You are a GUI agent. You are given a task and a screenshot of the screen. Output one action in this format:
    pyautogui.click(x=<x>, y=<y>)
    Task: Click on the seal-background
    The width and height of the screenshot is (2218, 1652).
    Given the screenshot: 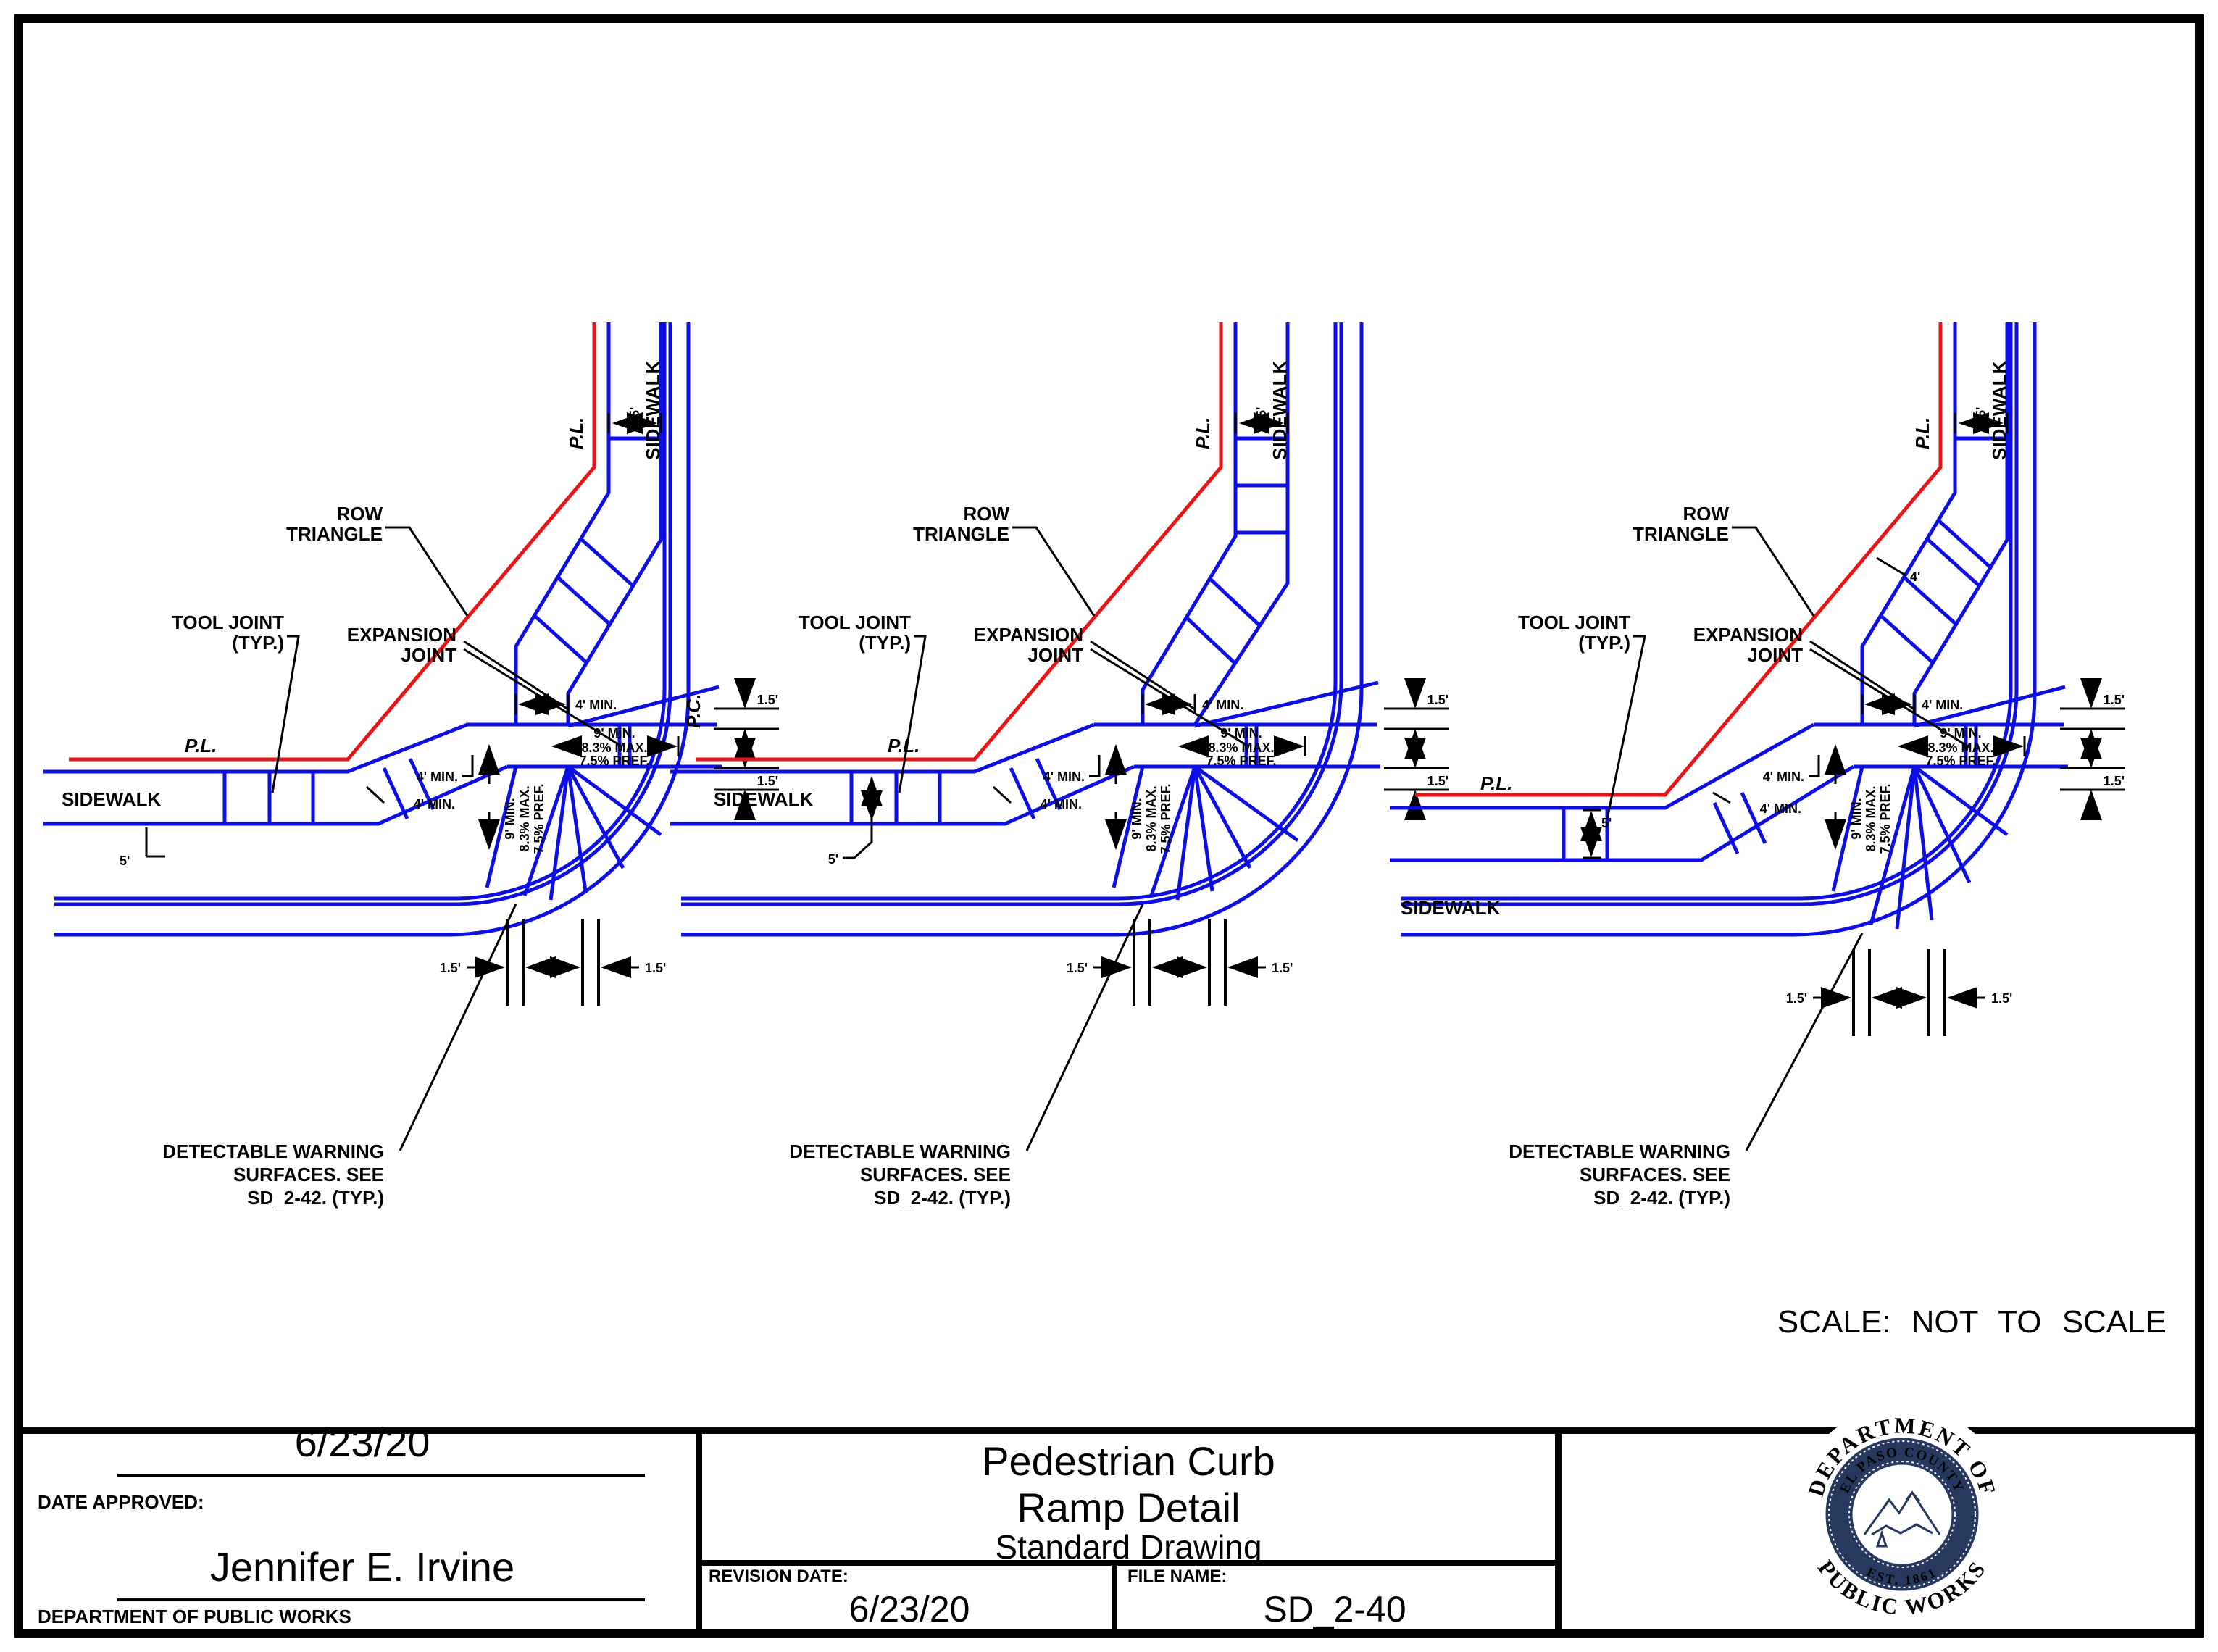 What is the action you would take?
    pyautogui.click(x=1902, y=1514)
    